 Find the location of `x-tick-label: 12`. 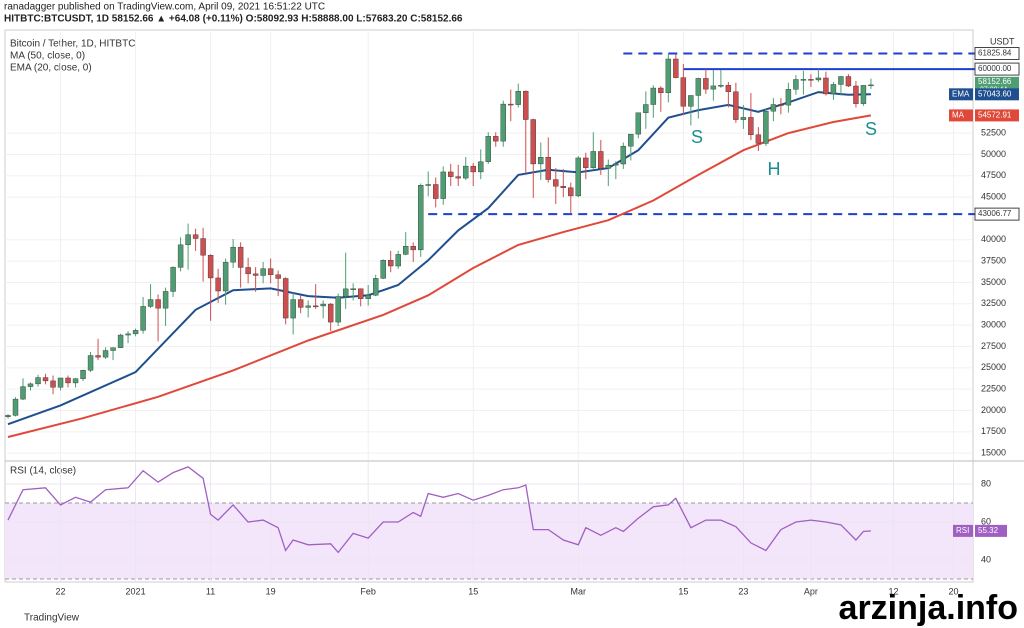

x-tick-label: 12 is located at coordinates (893, 591).